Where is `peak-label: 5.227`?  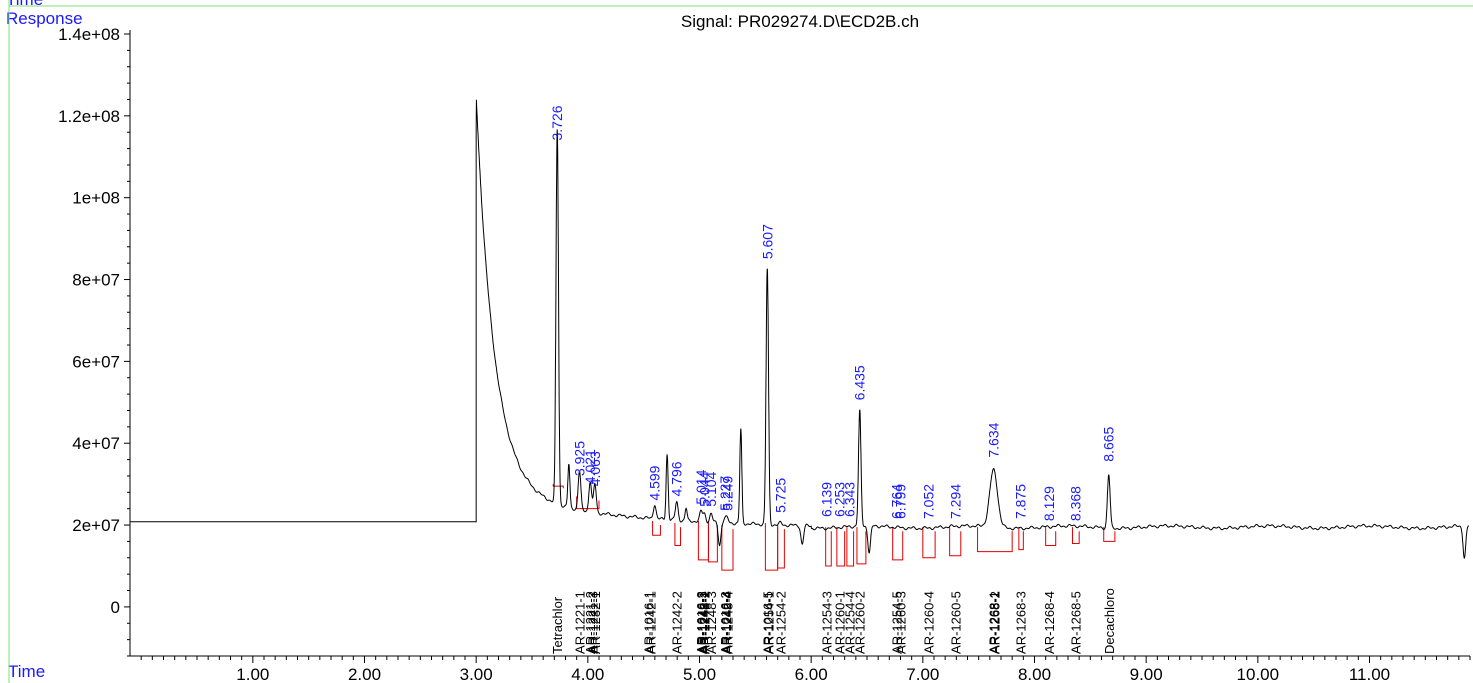 peak-label: 5.227 is located at coordinates (725, 493).